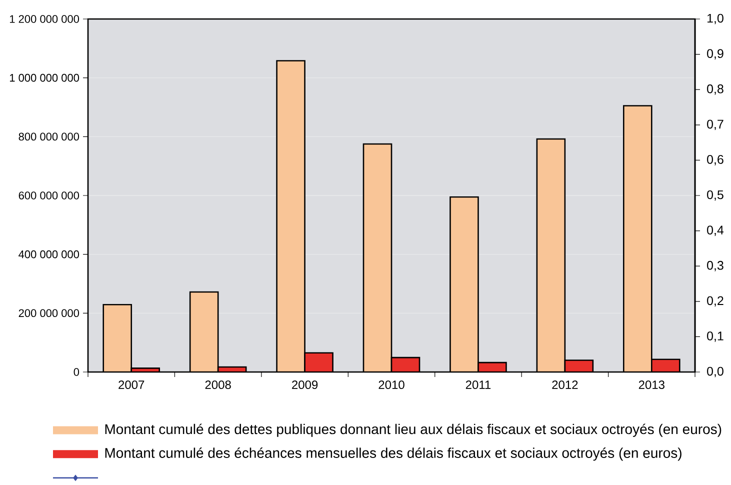  I want to click on x-tick-label: 2008, so click(218, 385).